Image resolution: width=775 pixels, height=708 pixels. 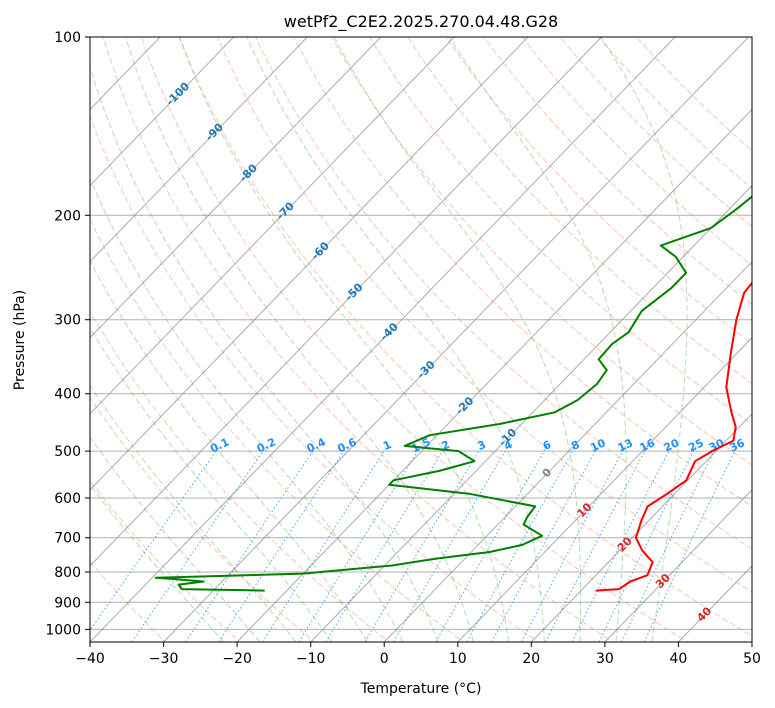 I want to click on y-tick-label: 800, so click(x=67, y=573).